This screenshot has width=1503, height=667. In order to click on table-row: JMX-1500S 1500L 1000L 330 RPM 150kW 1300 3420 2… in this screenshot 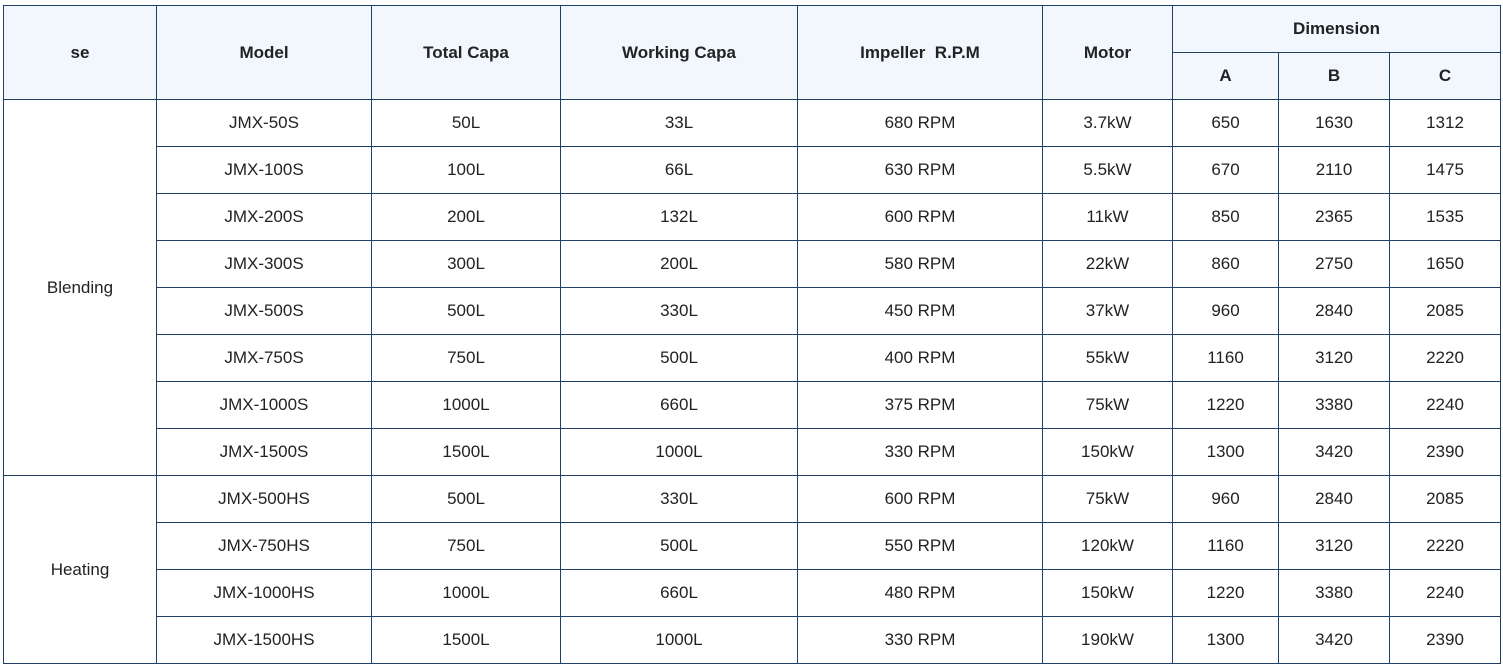, I will do `click(753, 452)`.